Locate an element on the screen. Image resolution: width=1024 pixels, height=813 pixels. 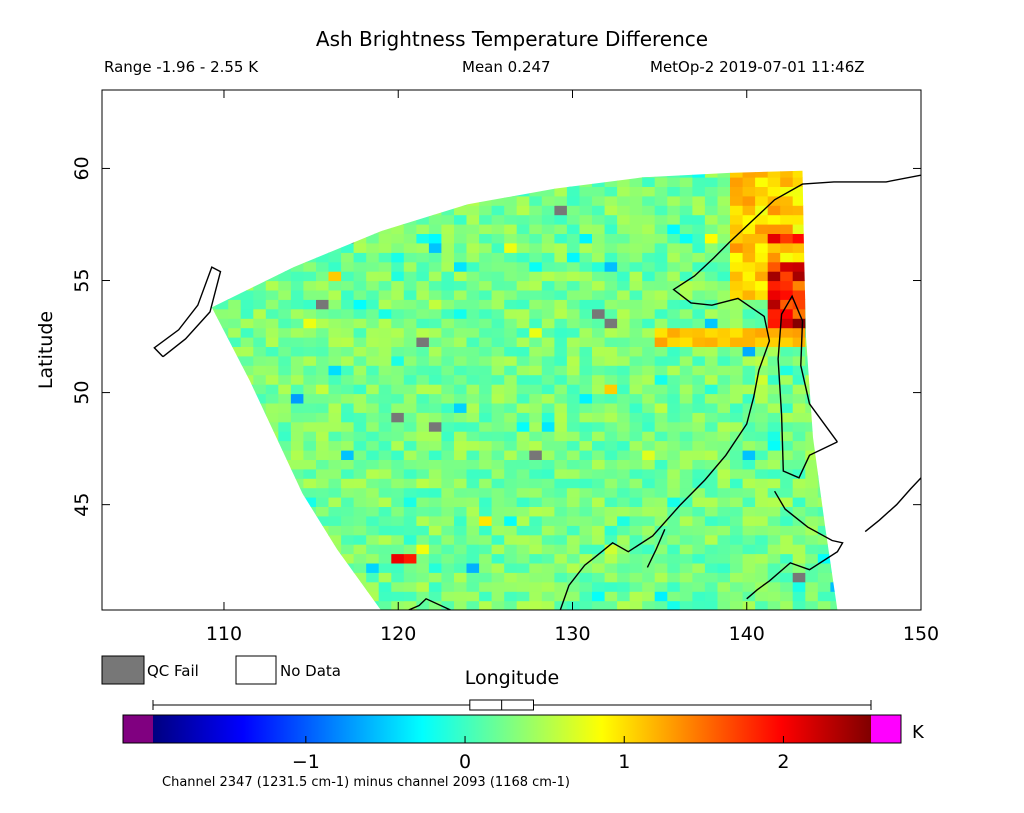
y-tick-label: 50 is located at coordinates (82, 392).